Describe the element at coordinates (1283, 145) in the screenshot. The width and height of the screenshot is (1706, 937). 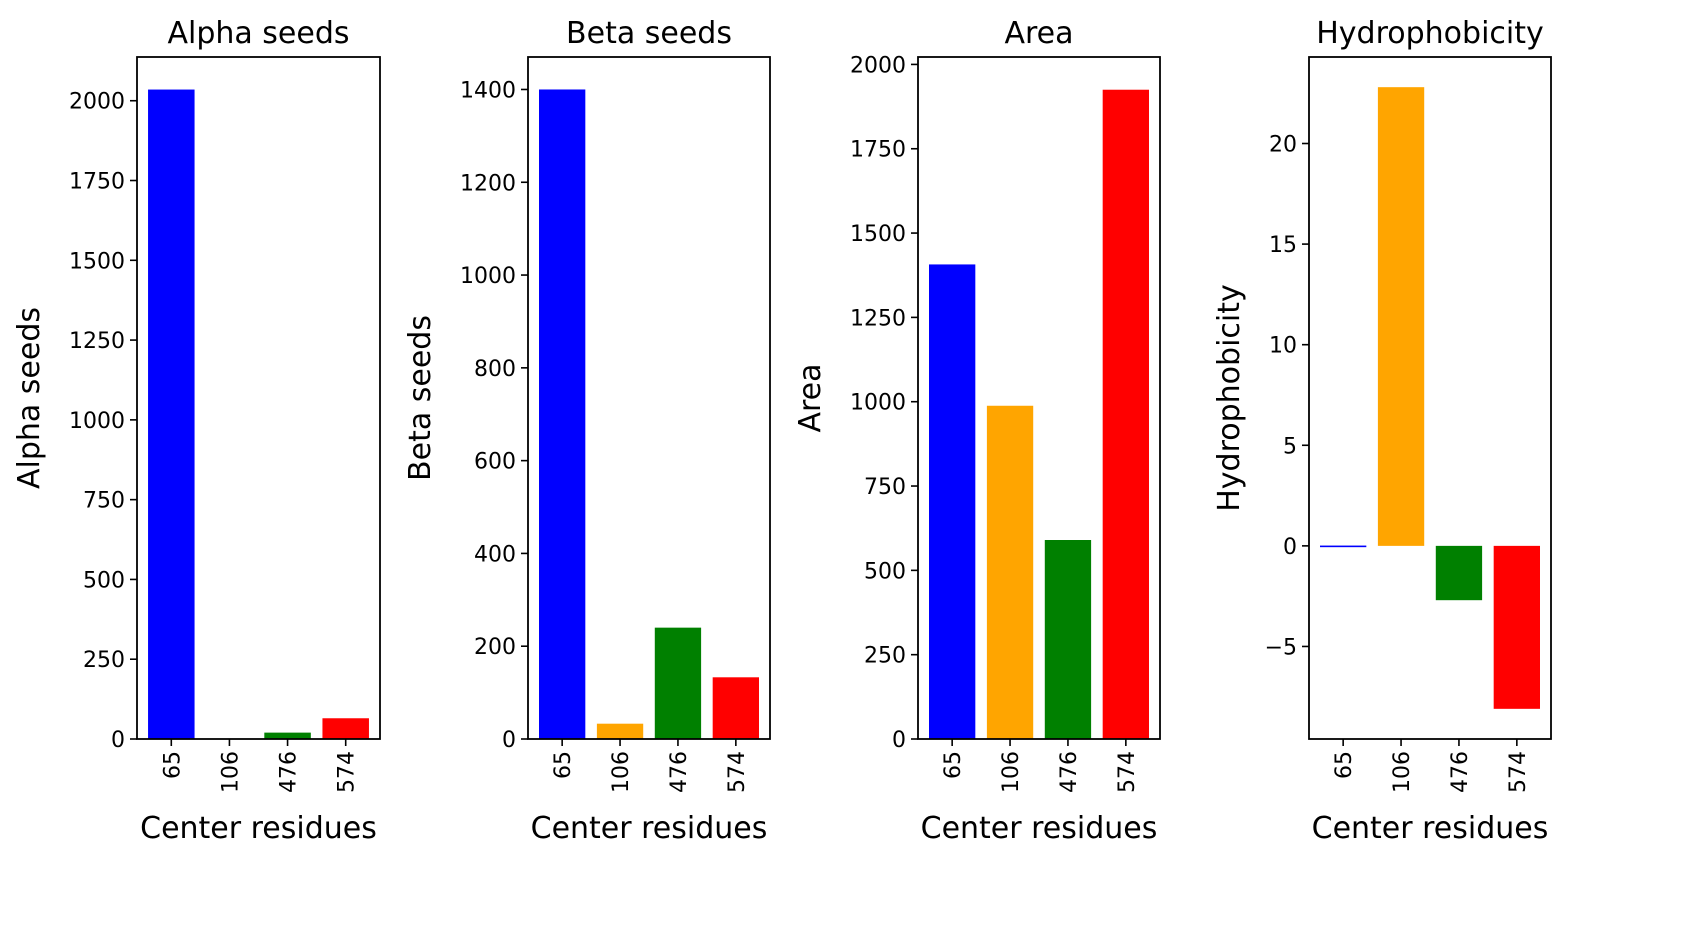
I see `y-tick-label: 20` at that location.